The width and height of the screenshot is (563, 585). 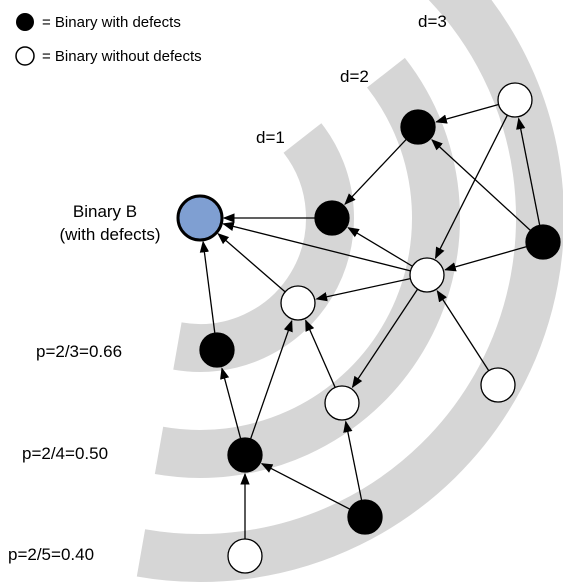 I want to click on legend-text: = Binary without defects, so click(x=122, y=56).